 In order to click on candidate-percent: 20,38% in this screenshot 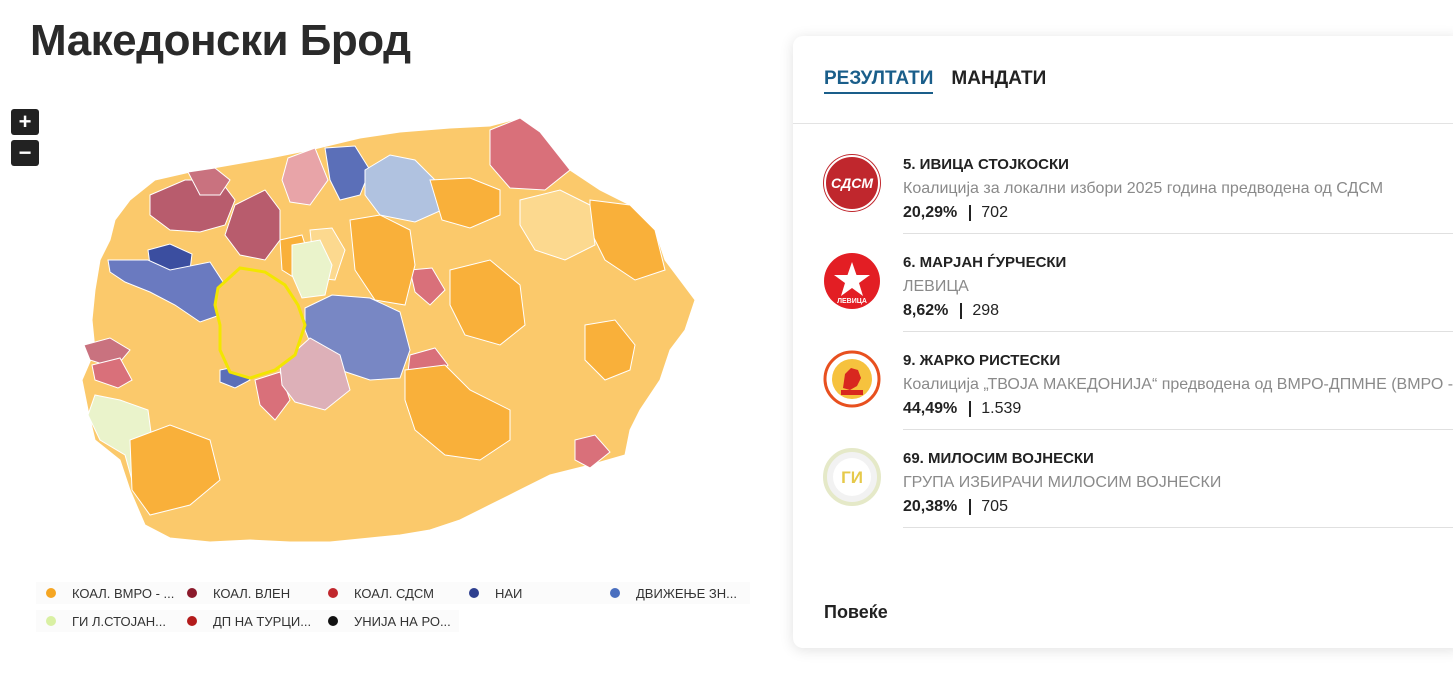, I will do `click(930, 506)`.